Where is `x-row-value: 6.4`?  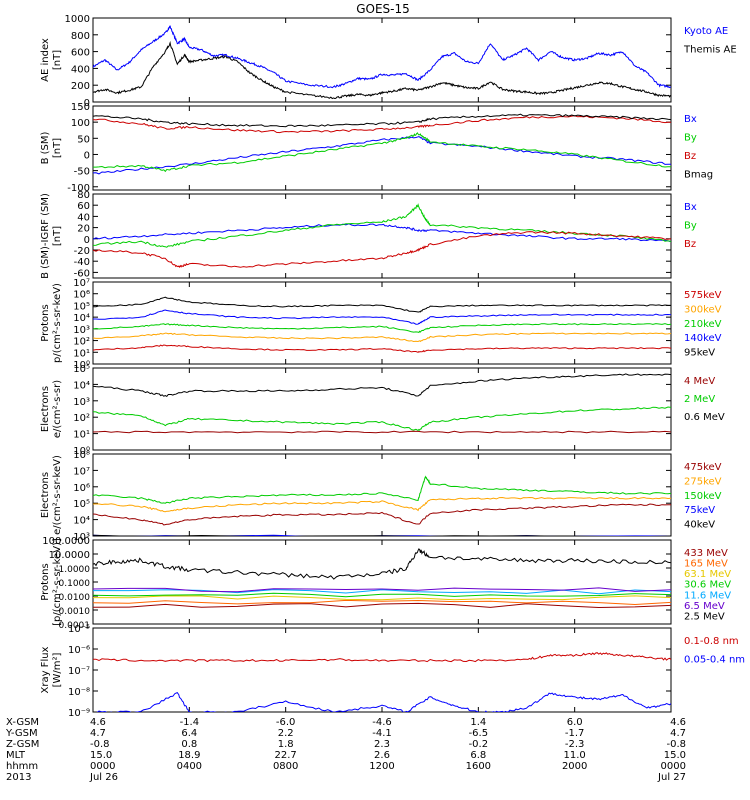
x-row-value: 6.4 is located at coordinates (189, 733).